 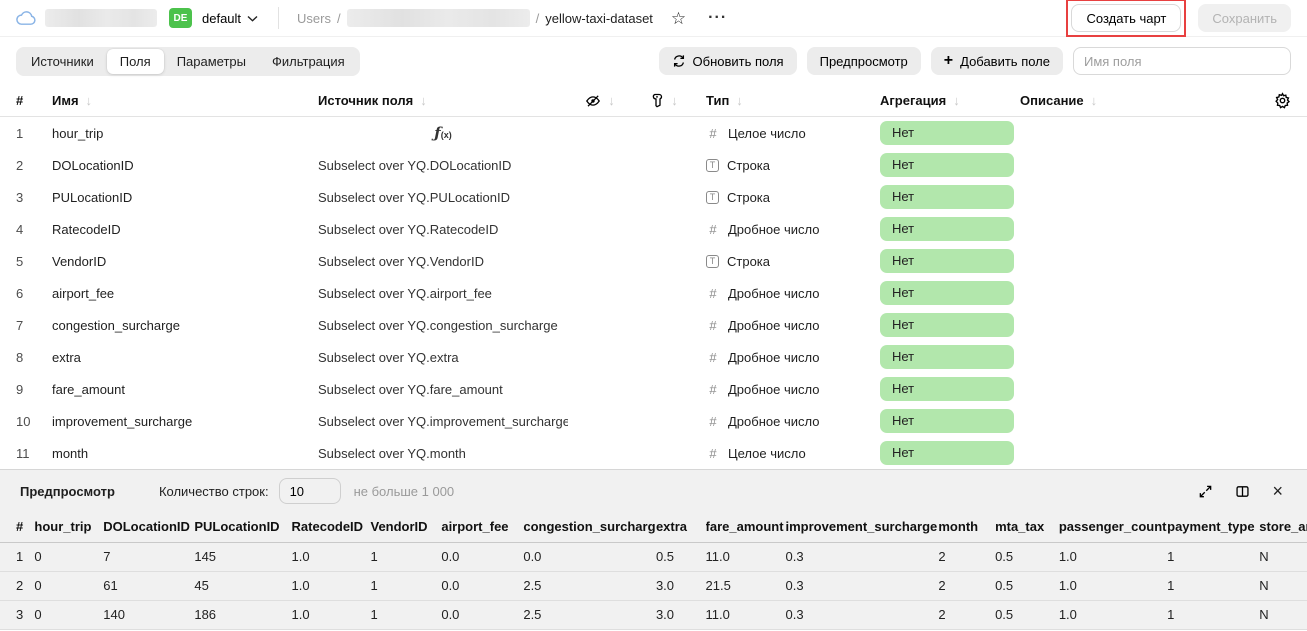 I want to click on chevron-down-icon, so click(x=252, y=18).